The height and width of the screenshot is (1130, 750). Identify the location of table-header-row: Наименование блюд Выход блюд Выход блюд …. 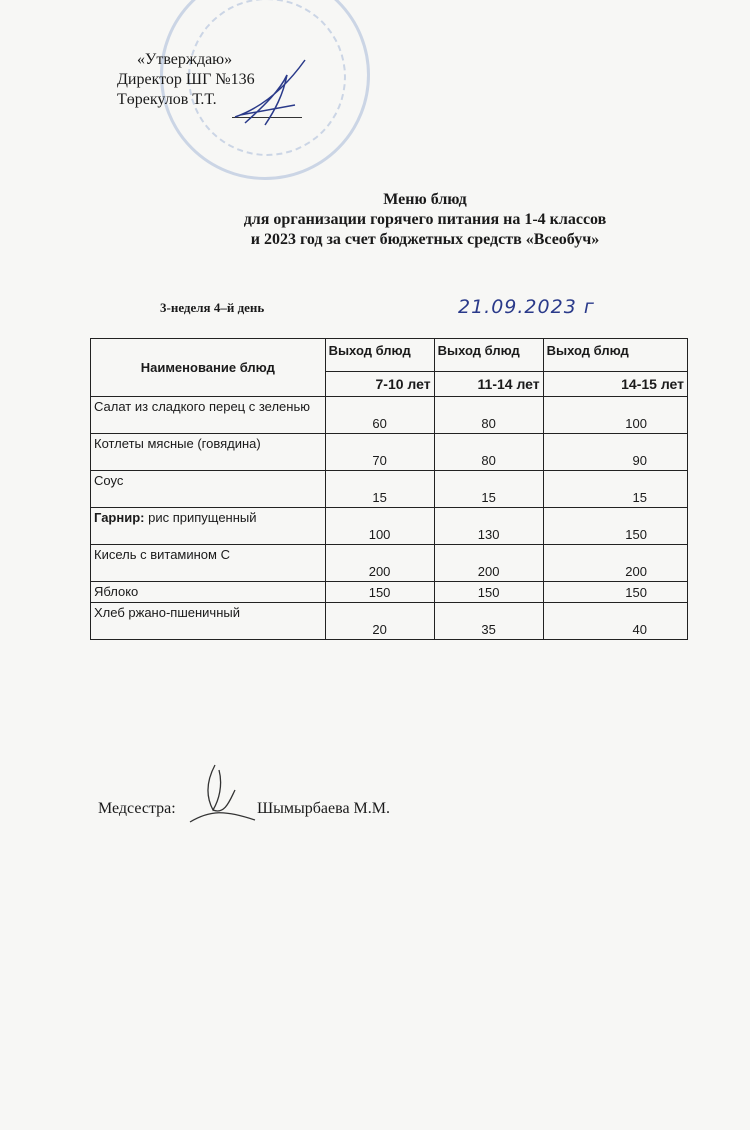
(389, 367).